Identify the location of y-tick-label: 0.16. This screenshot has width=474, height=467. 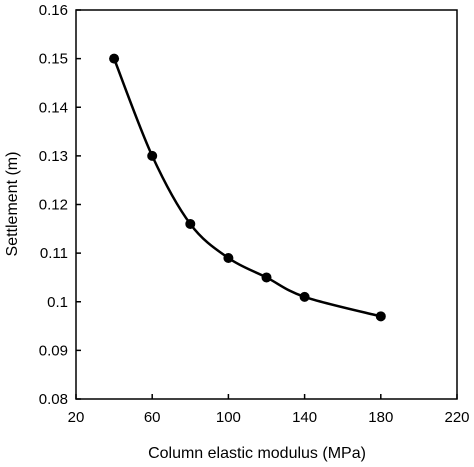
(53, 10).